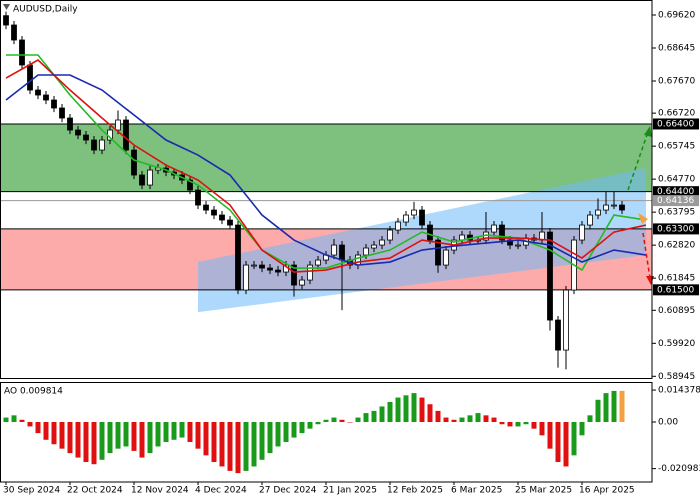 The width and height of the screenshot is (700, 500). I want to click on x-tick-label: 16 Apr 2025, so click(607, 491).